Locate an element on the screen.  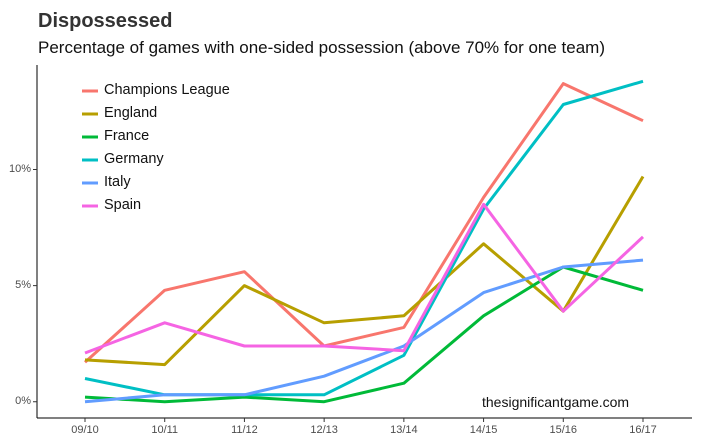
legend-keys is located at coordinates (90, 148).